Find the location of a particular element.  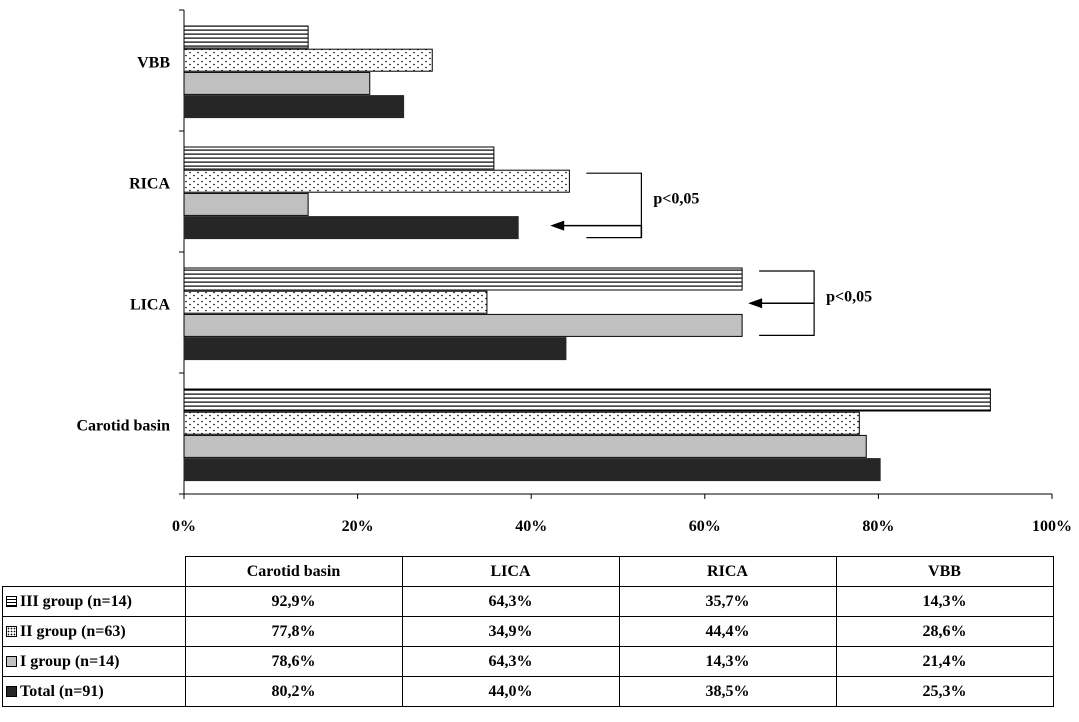

table-row: II group (n=63) 77,8% 34,9% 44,4% 28,6% is located at coordinates (528, 631).